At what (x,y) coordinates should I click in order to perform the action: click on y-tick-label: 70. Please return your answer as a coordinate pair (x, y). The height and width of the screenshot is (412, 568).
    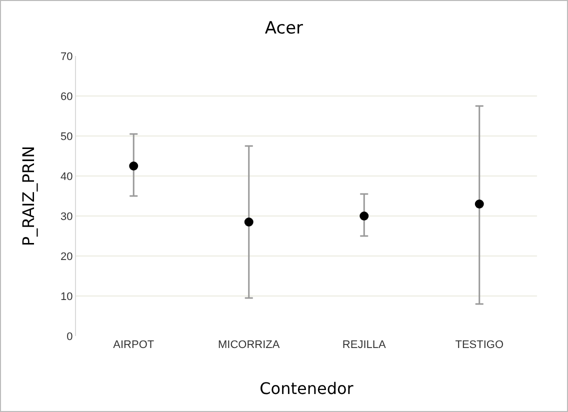
    Looking at the image, I should click on (66, 56).